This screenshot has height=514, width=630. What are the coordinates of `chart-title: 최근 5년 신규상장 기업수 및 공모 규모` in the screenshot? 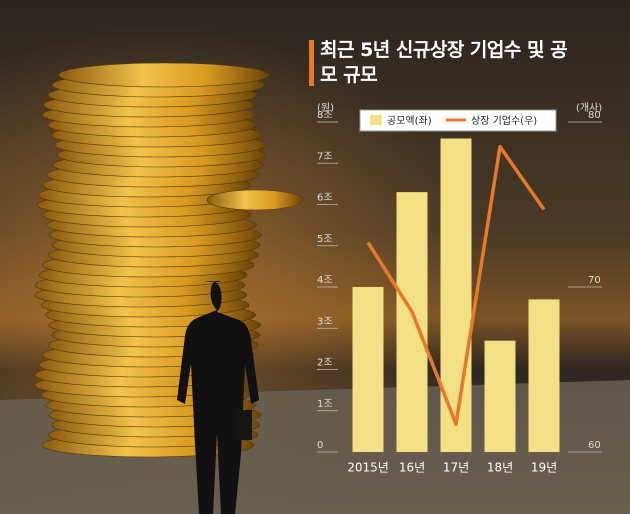 It's located at (444, 62).